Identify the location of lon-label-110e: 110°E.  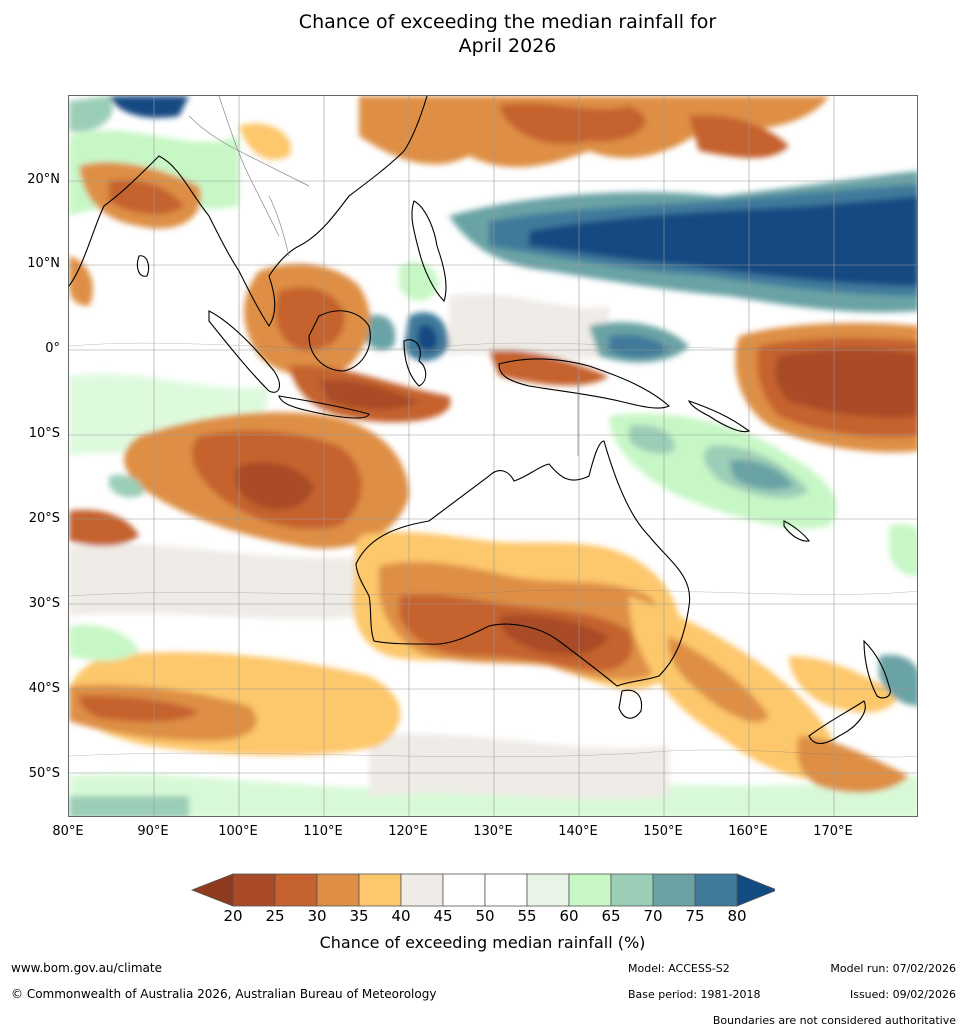
(323, 831).